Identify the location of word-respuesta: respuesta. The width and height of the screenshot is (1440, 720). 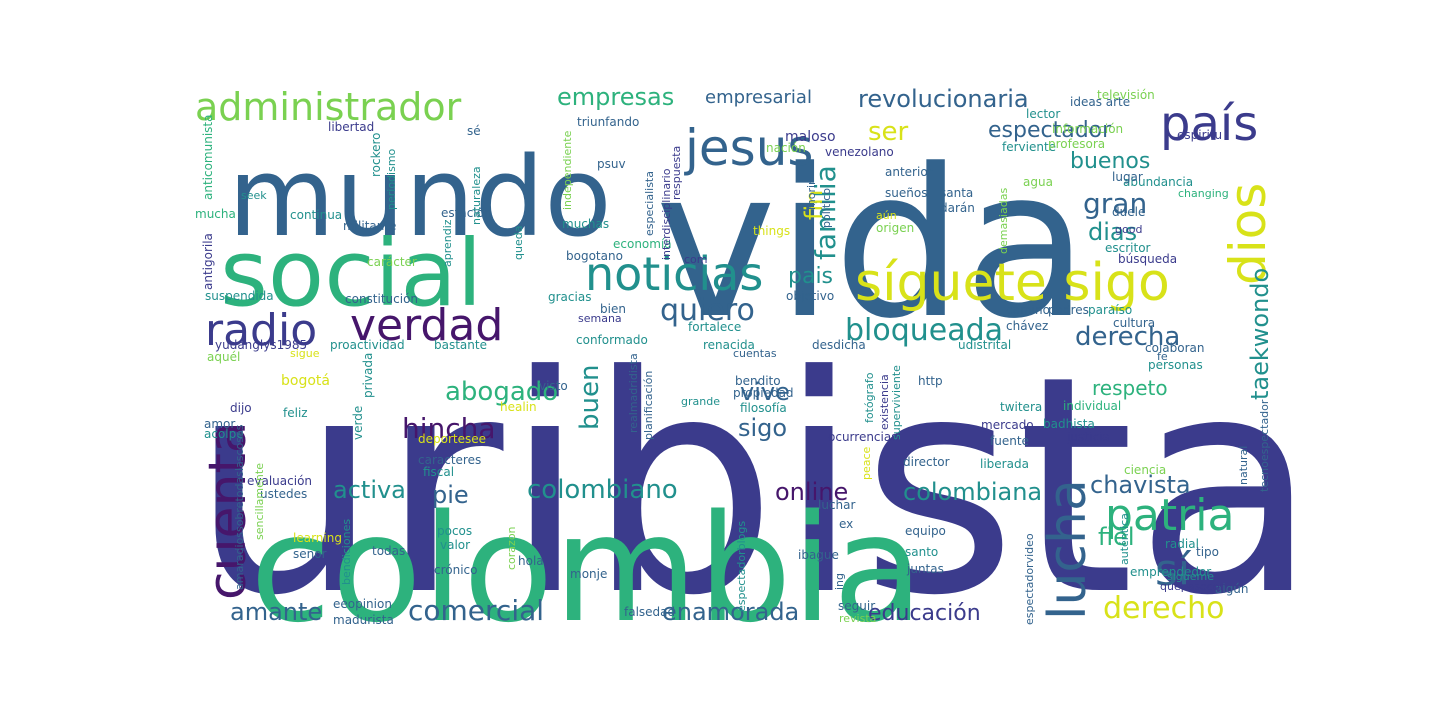
(676, 173).